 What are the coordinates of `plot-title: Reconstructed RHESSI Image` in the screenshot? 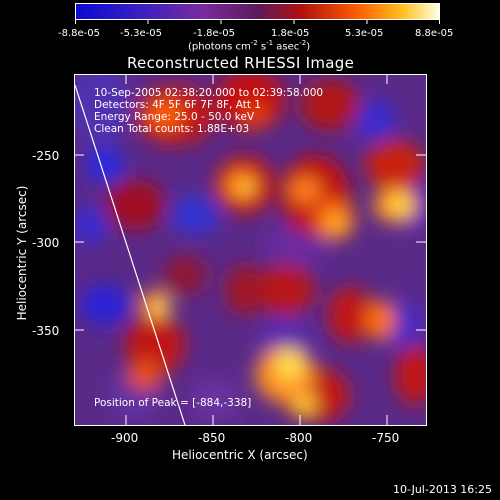 It's located at (241, 63).